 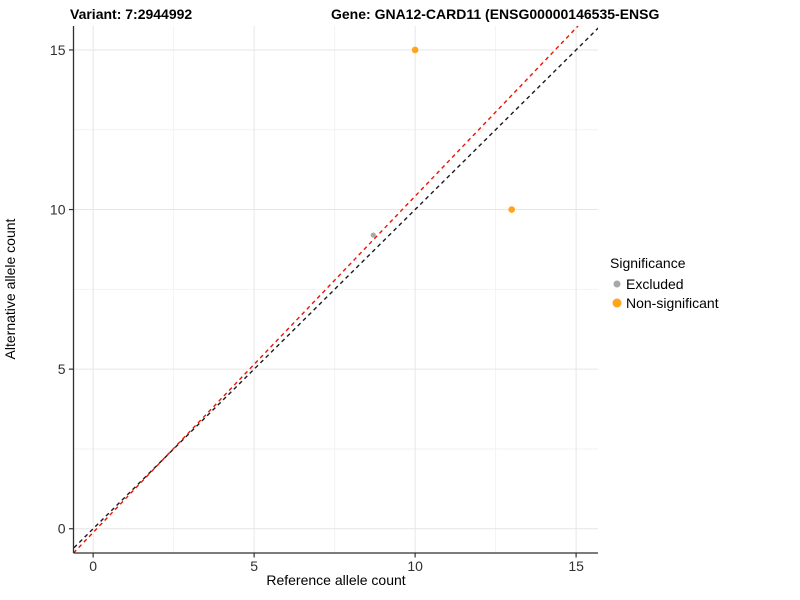 What do you see at coordinates (62, 369) in the screenshot?
I see `y-tick-label: 5` at bounding box center [62, 369].